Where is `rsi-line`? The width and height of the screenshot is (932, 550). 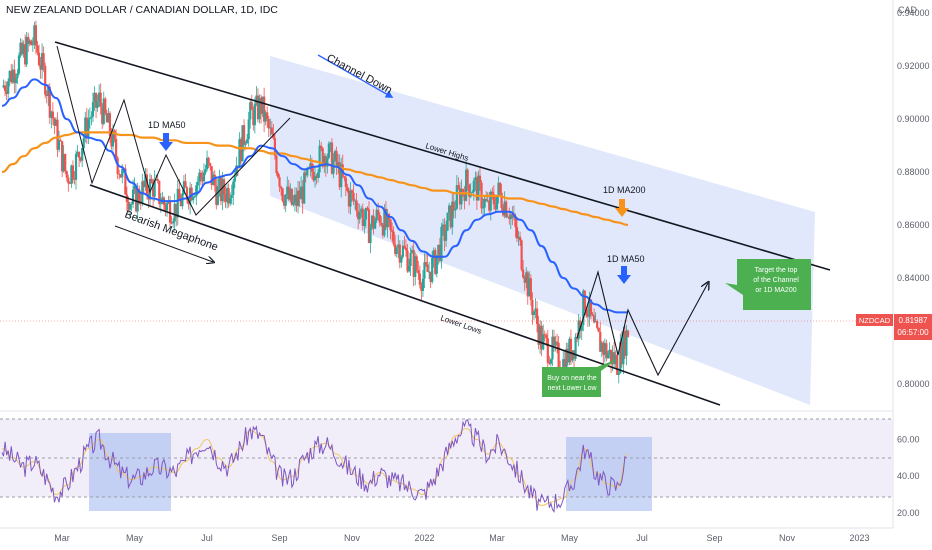
rsi-line is located at coordinates (314, 466).